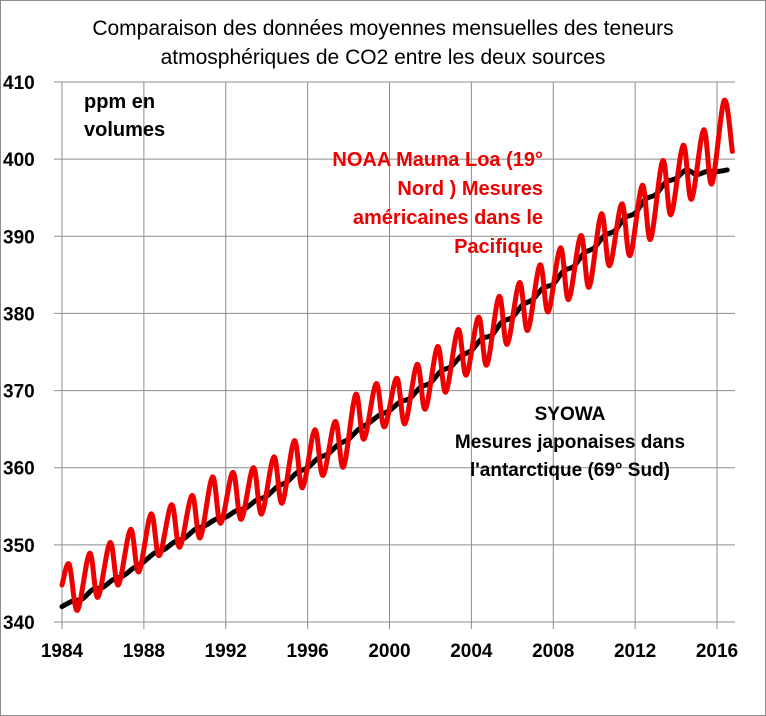  I want to click on x-tick-label: 2000, so click(389, 651).